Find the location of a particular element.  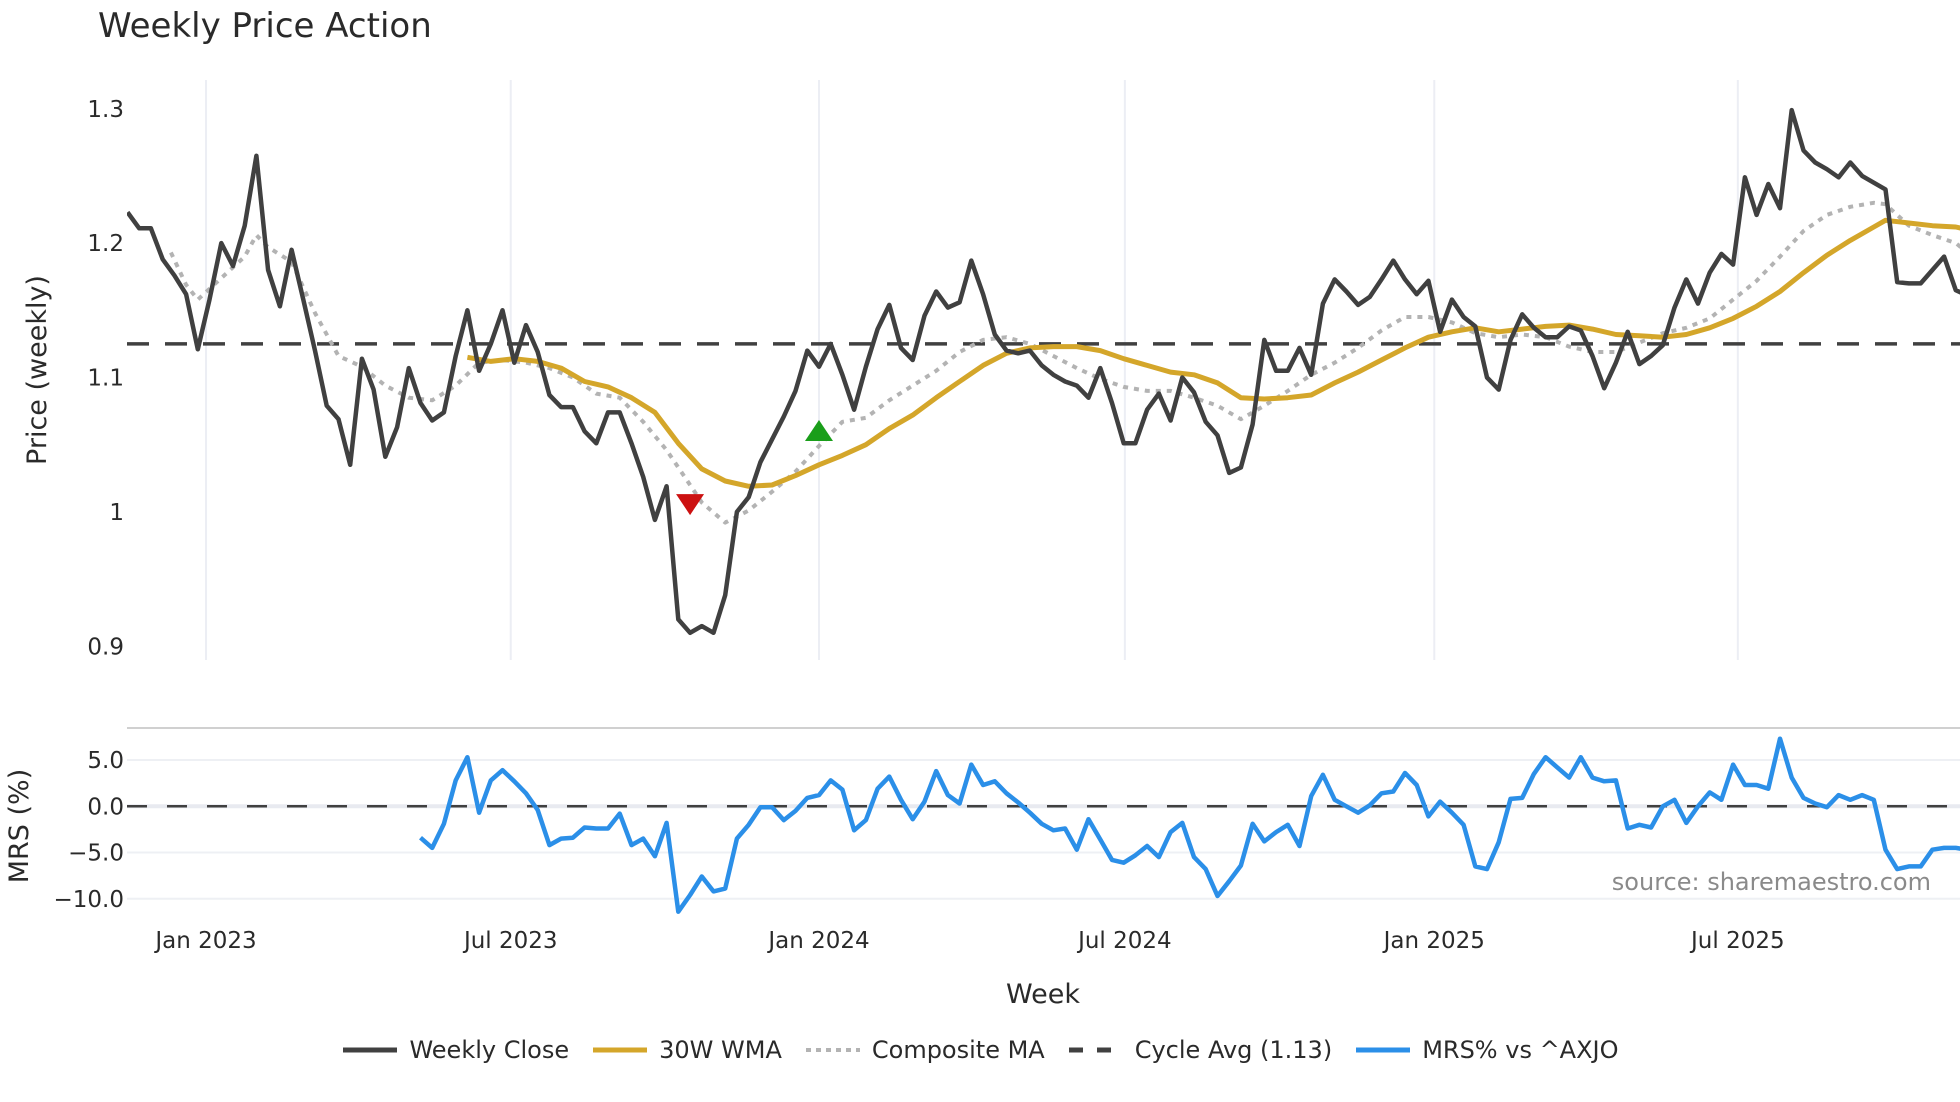

mrs-plot is located at coordinates (1189, 825).